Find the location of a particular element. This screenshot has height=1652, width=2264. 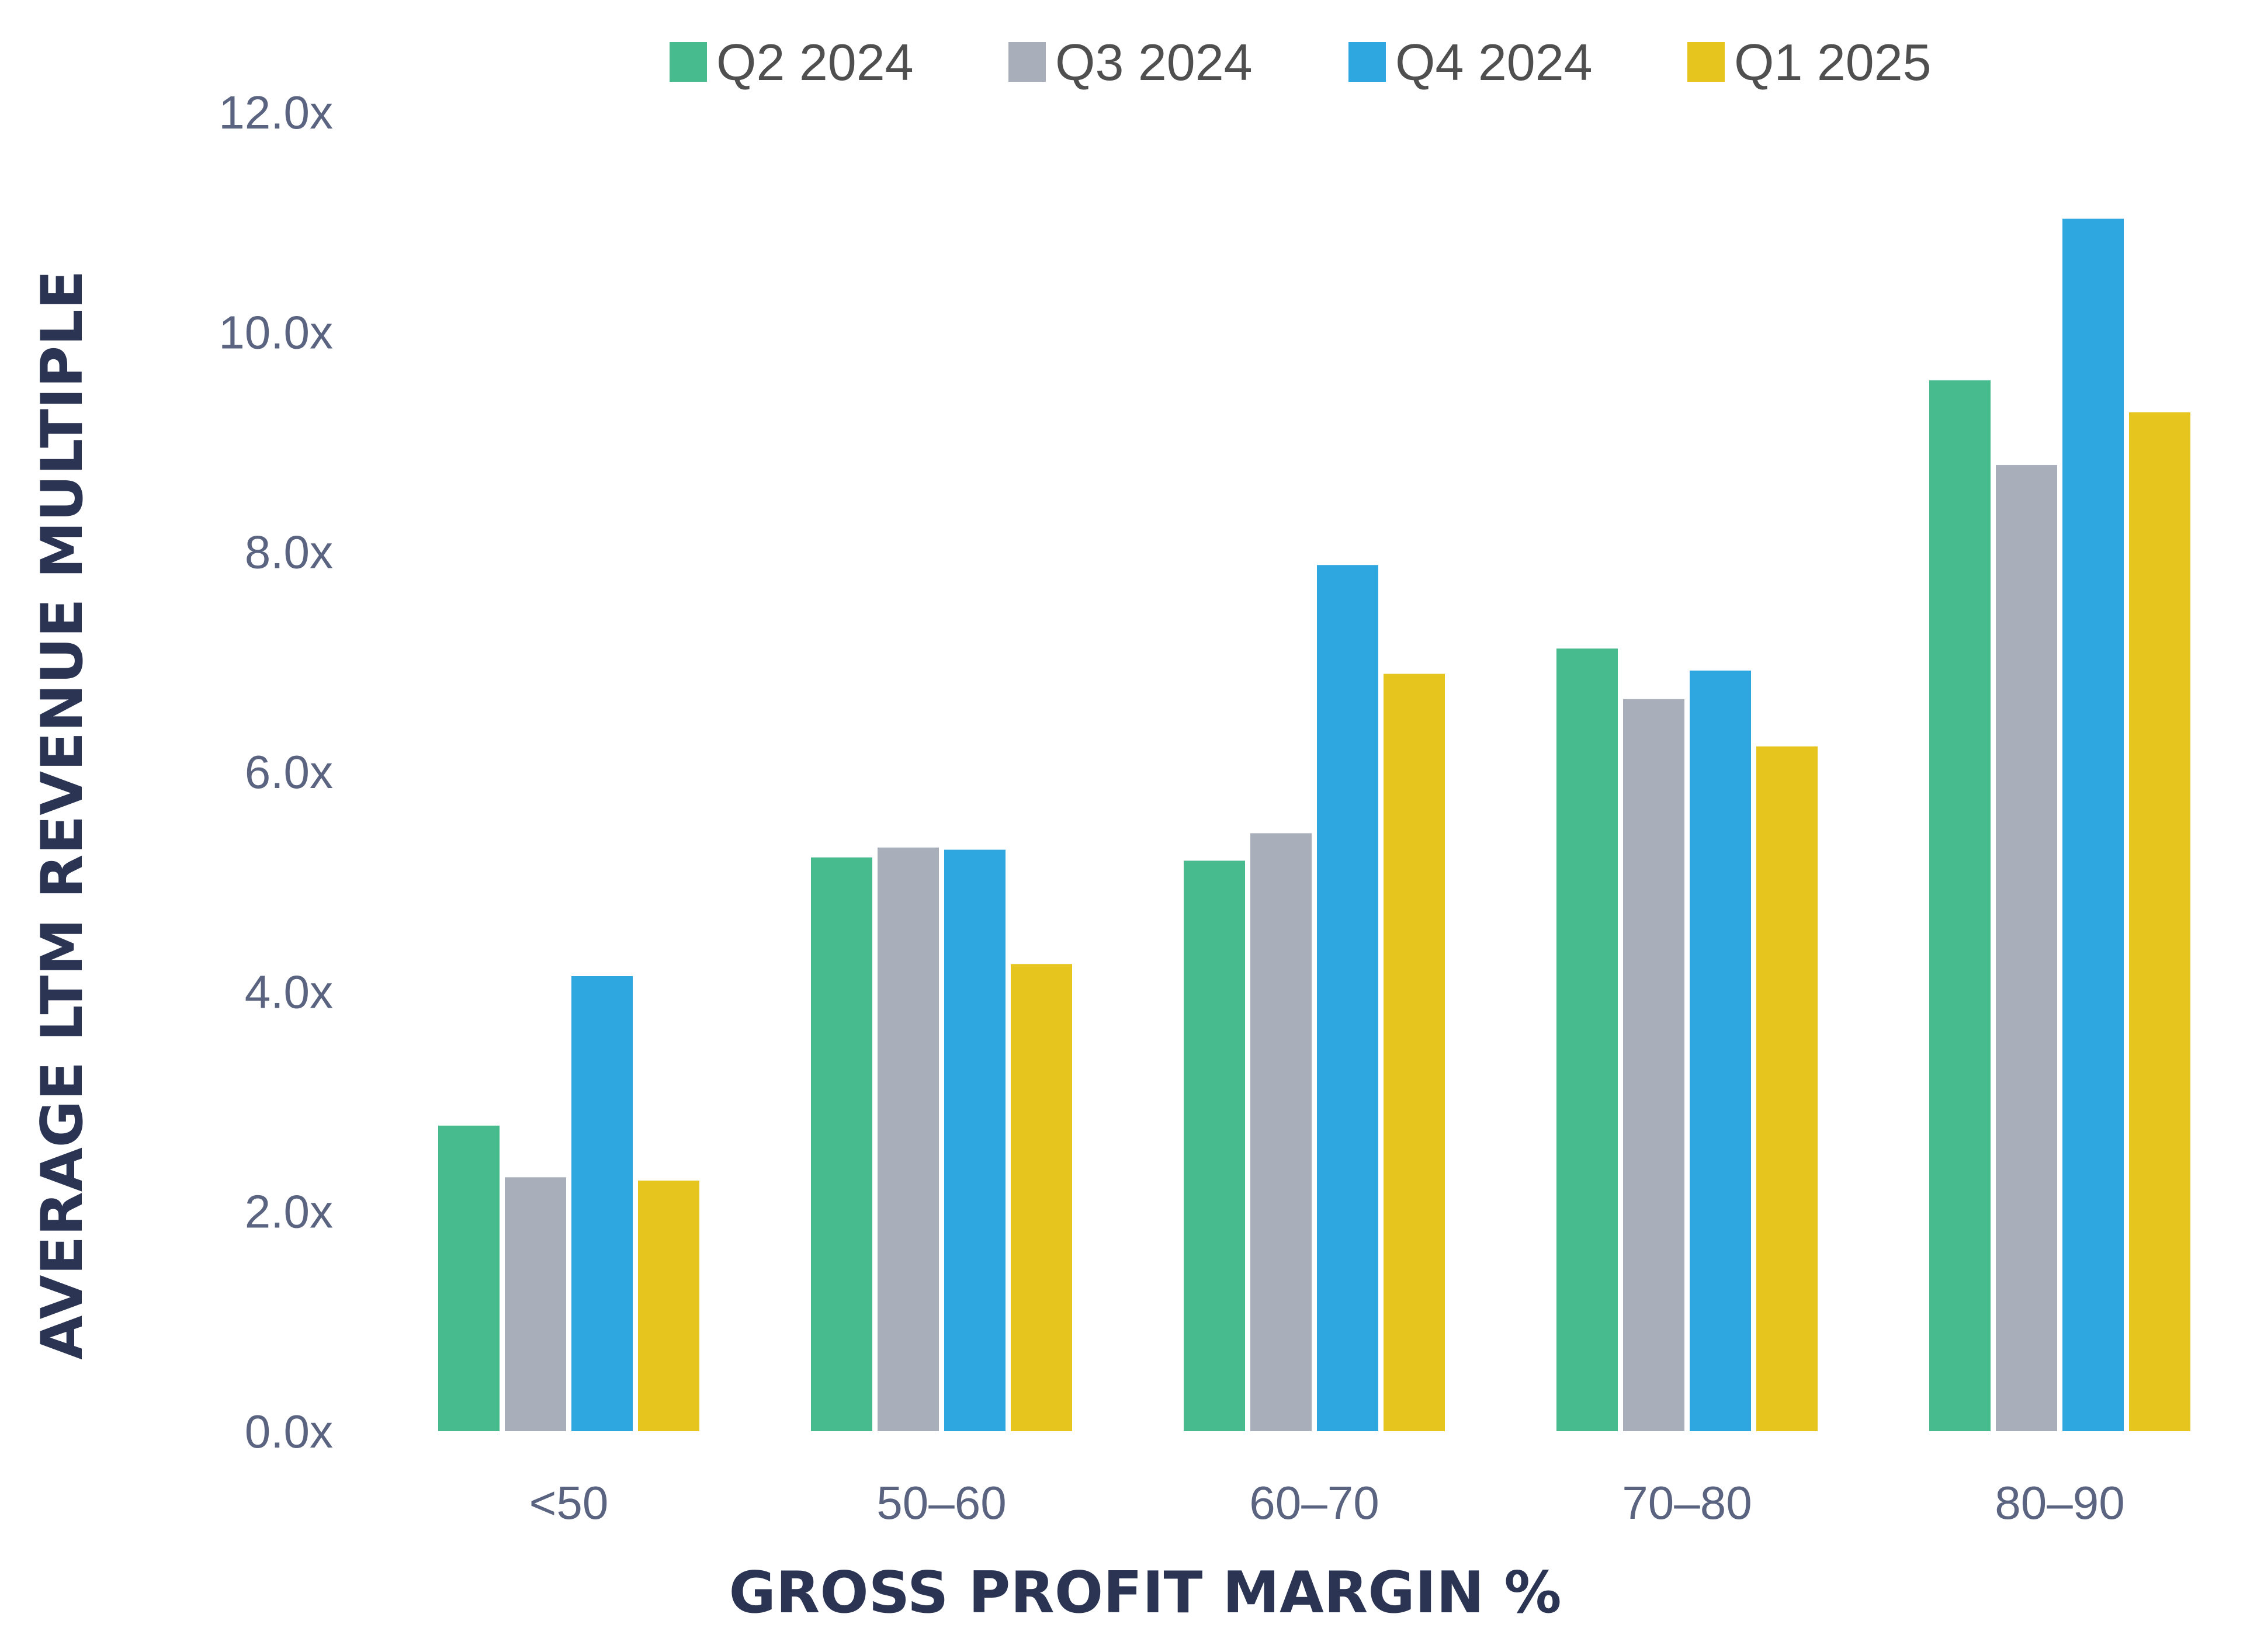

x-axis-ticks: <50 50–60 60–70 70–80 80–90 is located at coordinates (1327, 1503).